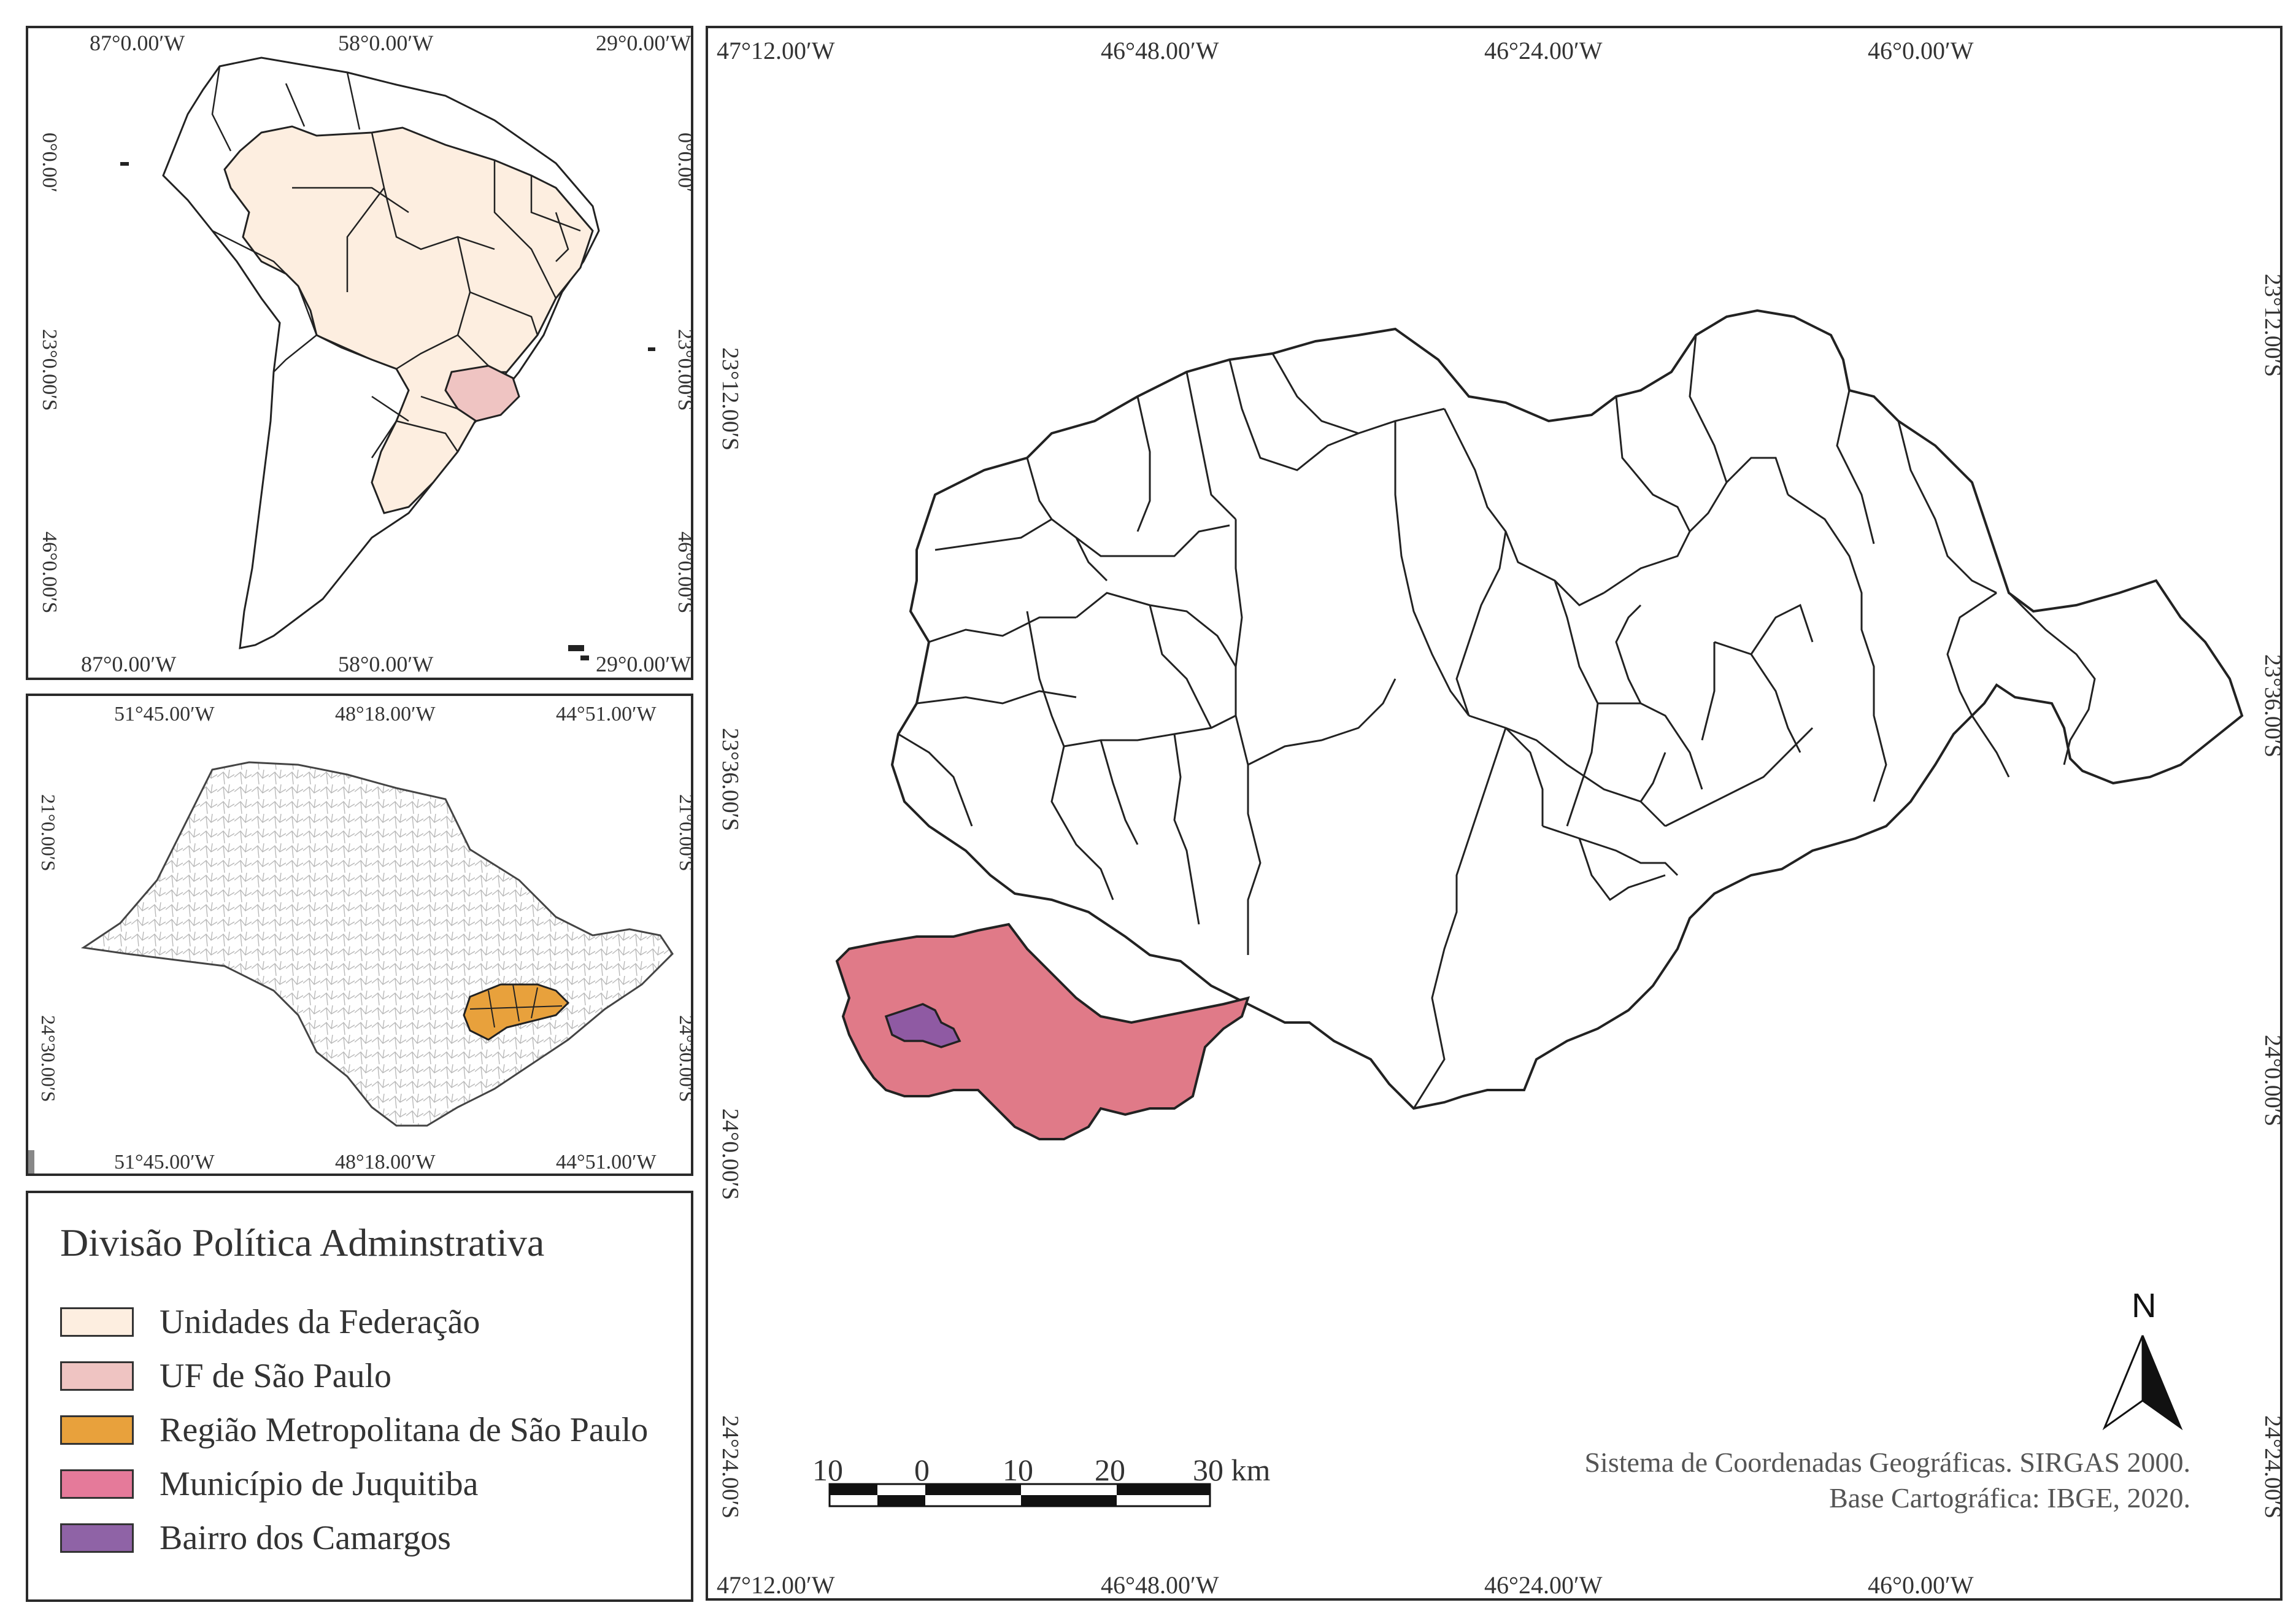 The height and width of the screenshot is (1624, 2296). I want to click on main-top-label-3: 46°0.00′W, so click(1921, 50).